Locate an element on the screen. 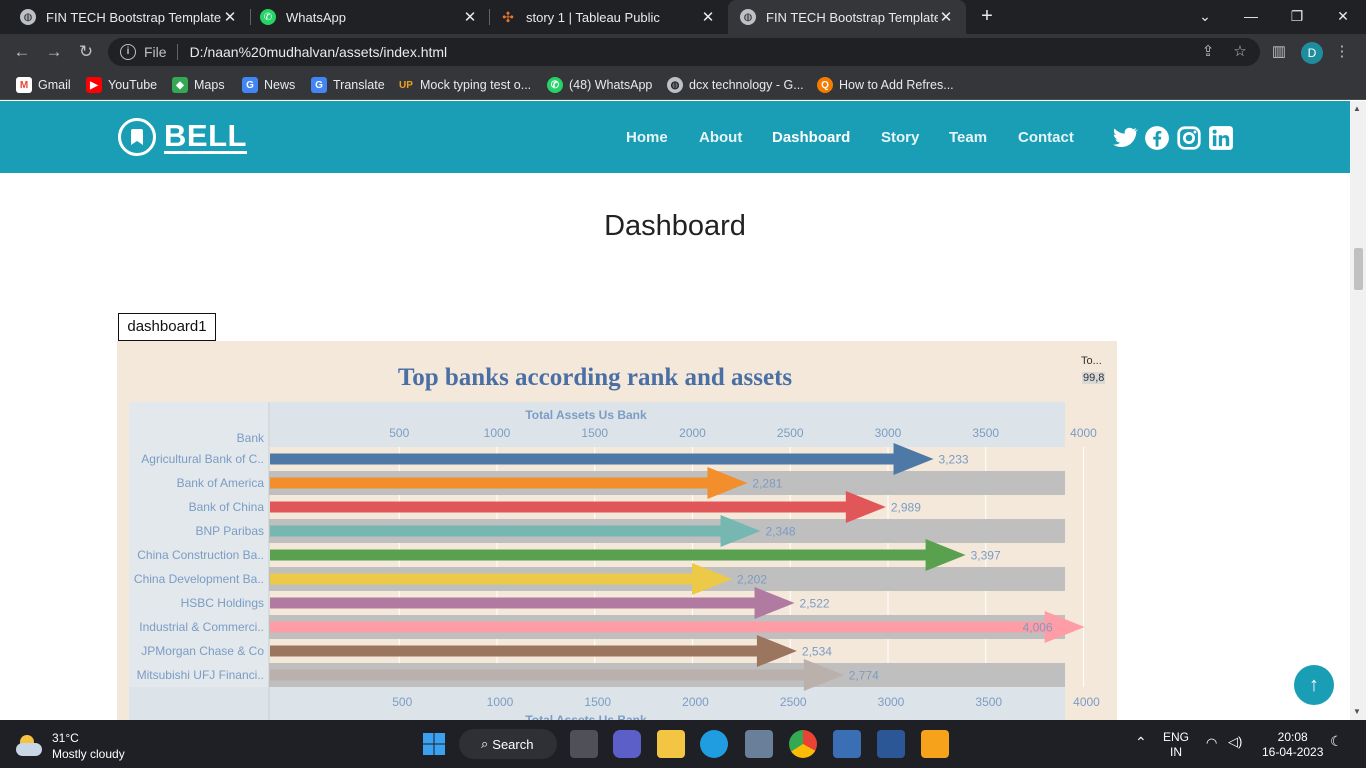 The height and width of the screenshot is (768, 1366). tab-search-icon: ⌄ is located at coordinates (1205, 16).